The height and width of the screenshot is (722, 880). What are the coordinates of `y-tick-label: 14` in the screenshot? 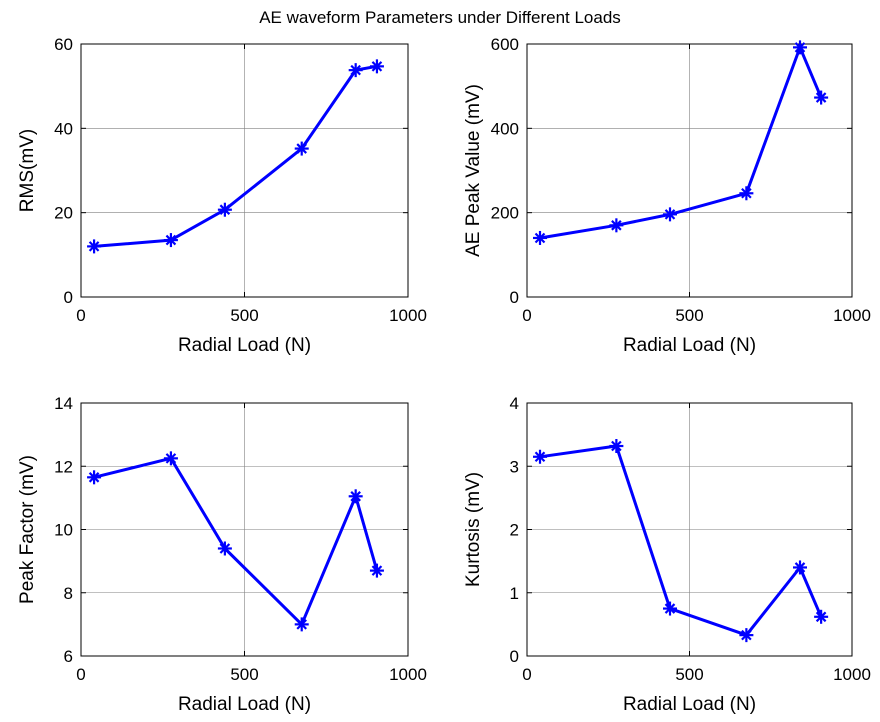 It's located at (63, 403).